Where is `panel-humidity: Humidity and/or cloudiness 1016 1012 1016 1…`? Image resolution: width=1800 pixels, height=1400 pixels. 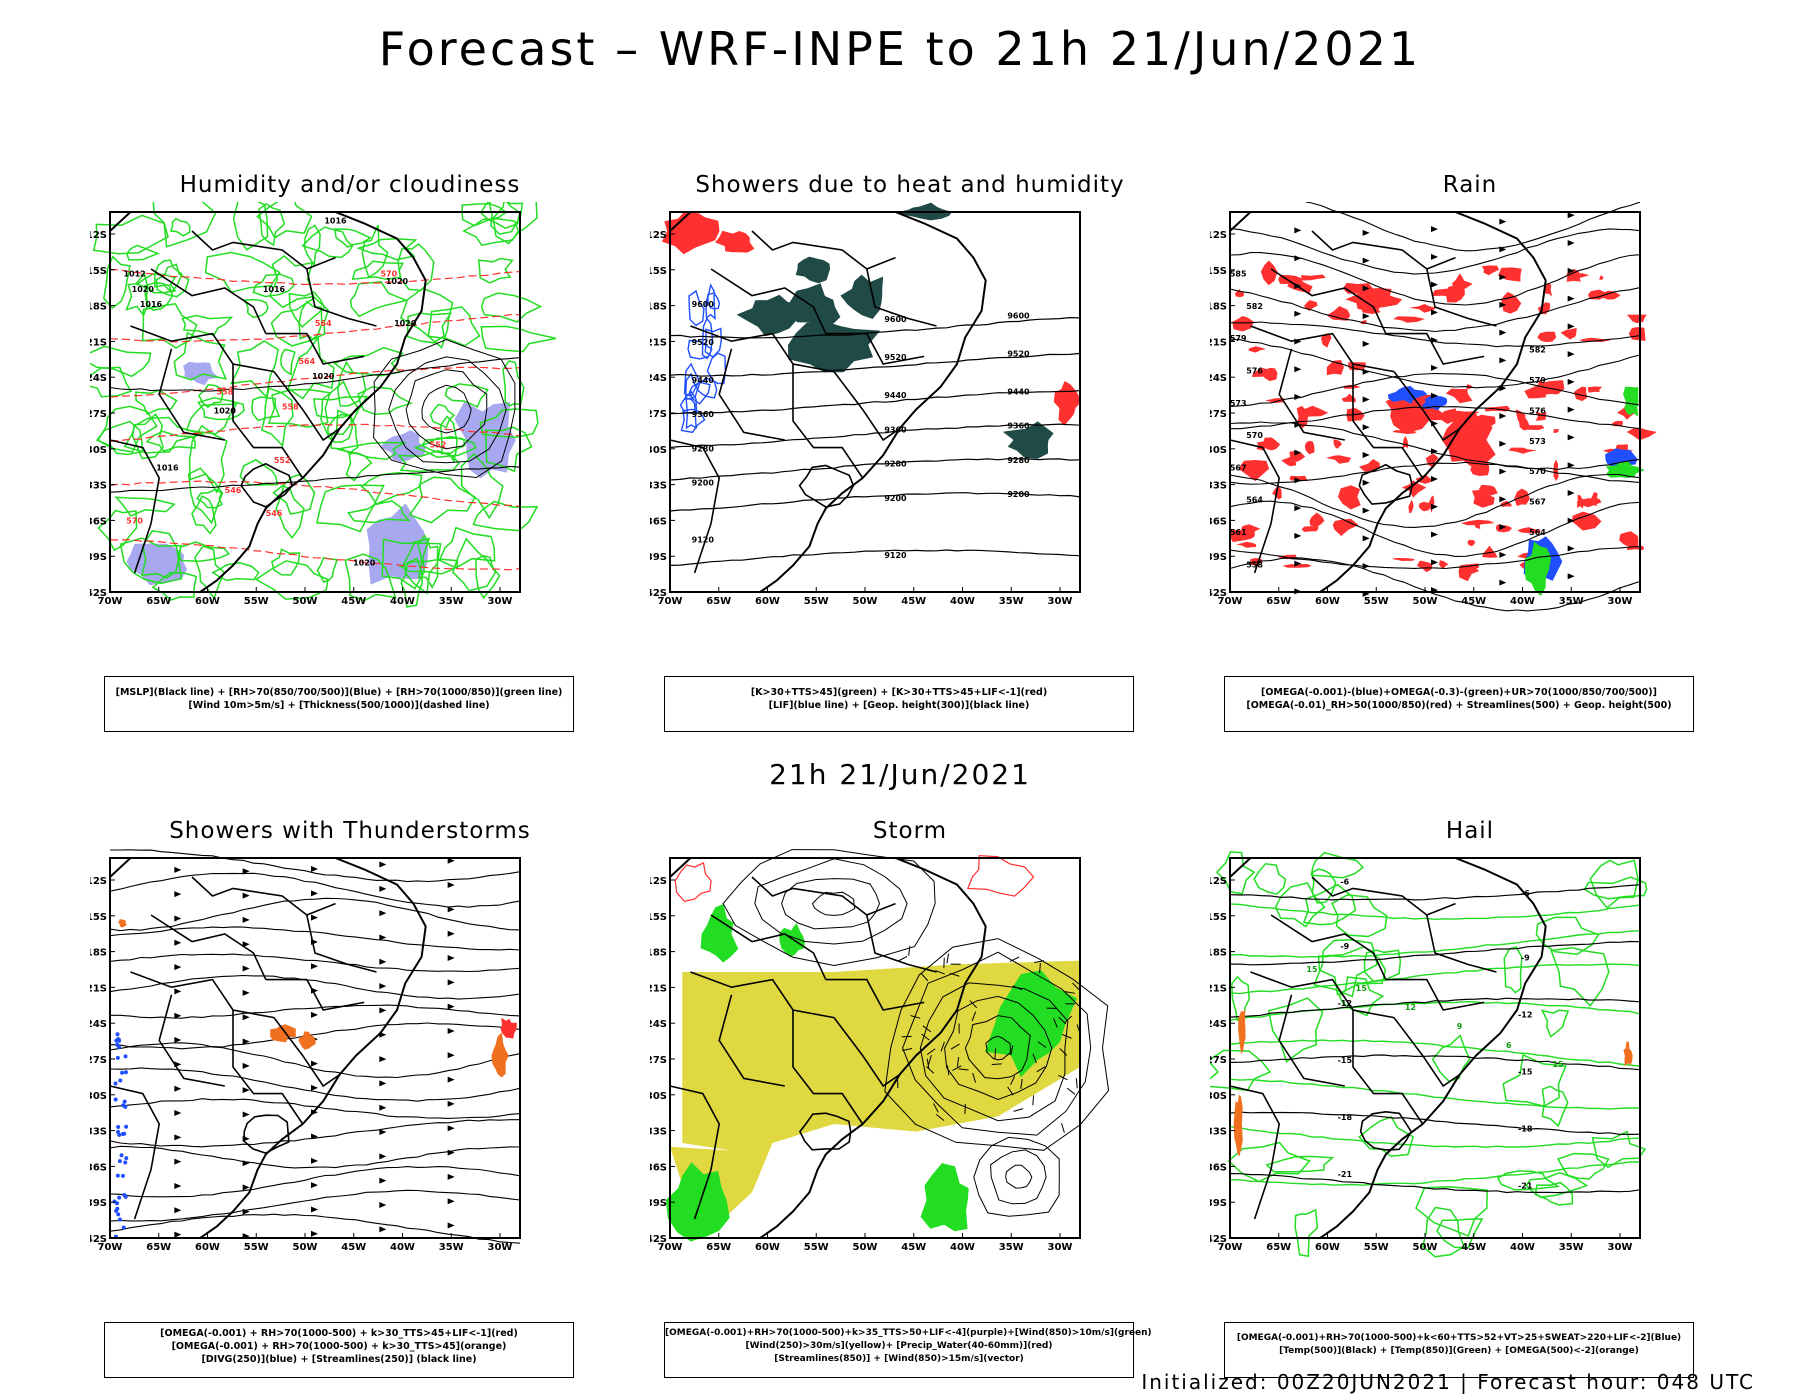 panel-humidity: Humidity and/or cloudiness 1016 1012 1016 1… is located at coordinates (350, 452).